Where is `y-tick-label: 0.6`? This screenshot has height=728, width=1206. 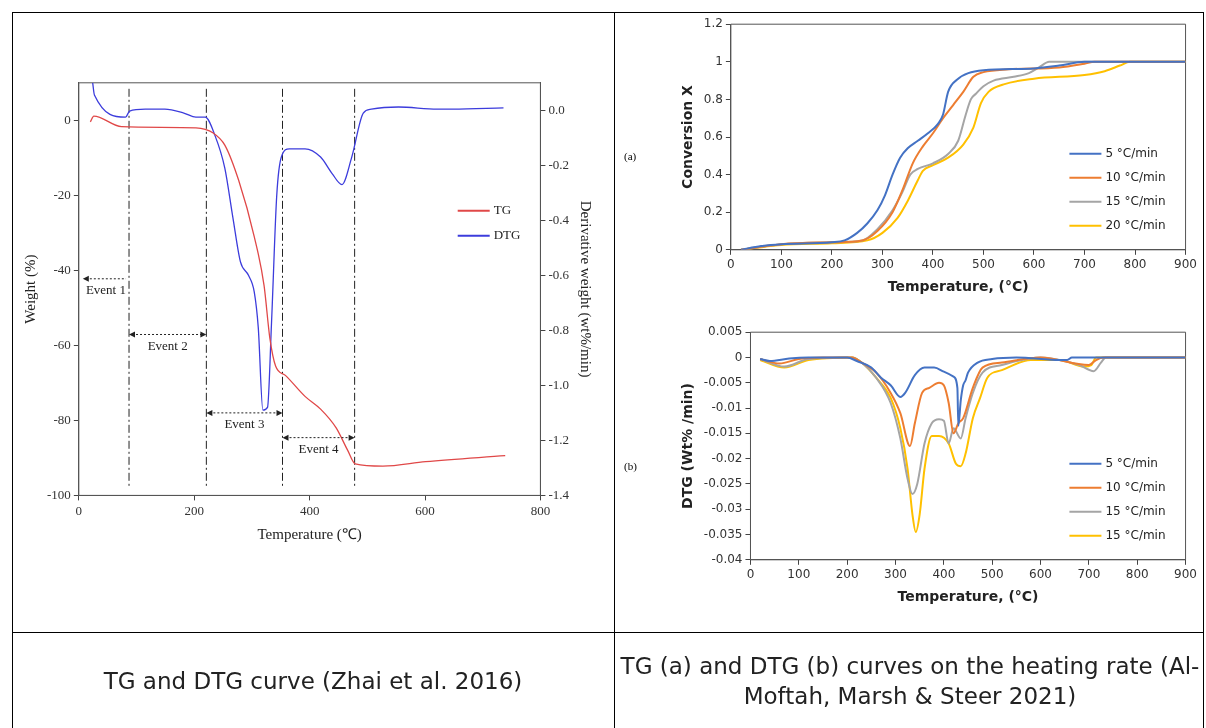 y-tick-label: 0.6 is located at coordinates (713, 136).